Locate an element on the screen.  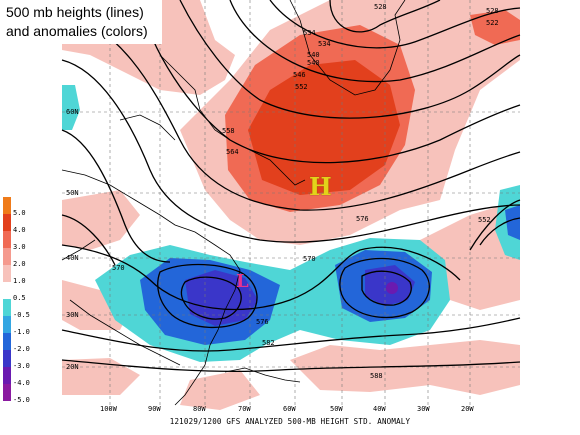
latitude-label: 40N is located at coordinates (72, 258).